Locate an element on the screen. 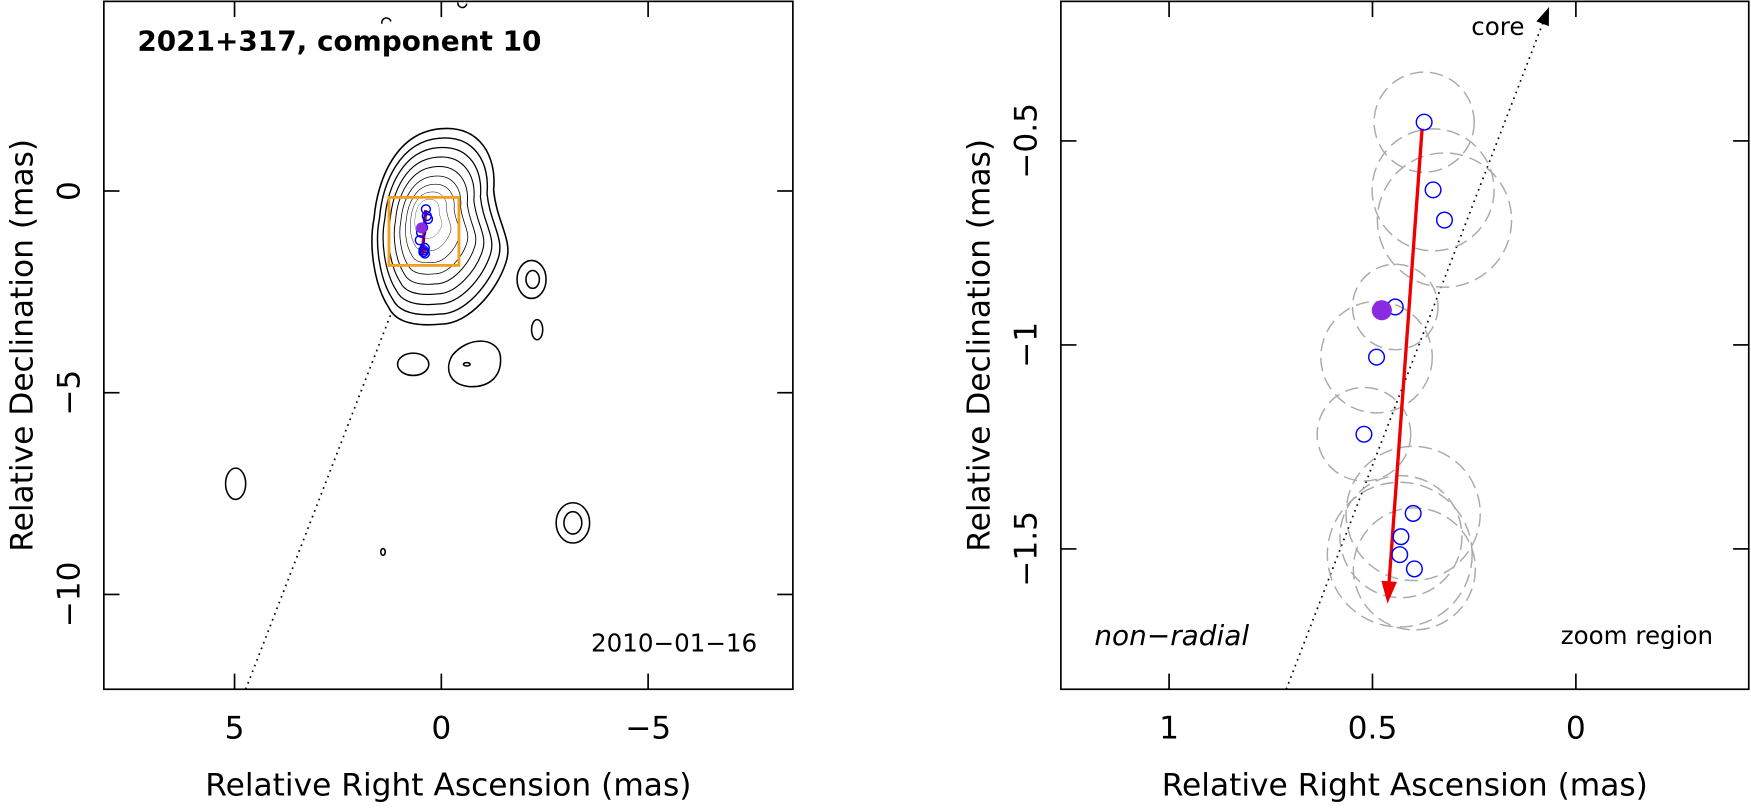 The height and width of the screenshot is (809, 1751). core-arrowhead is located at coordinates (1543, 17).